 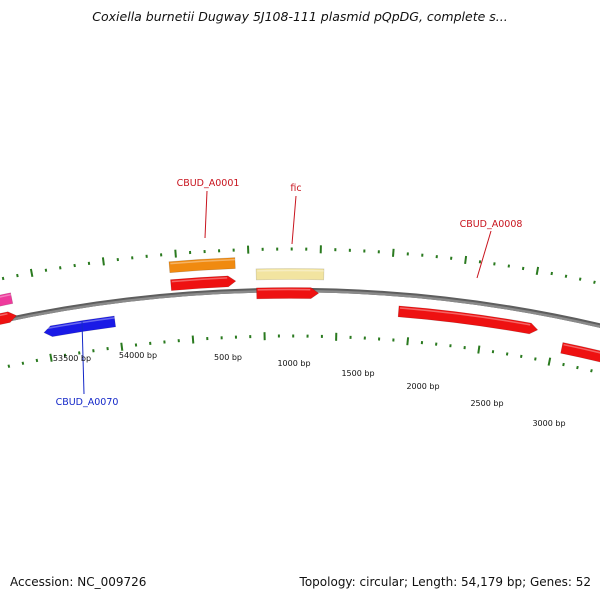 What do you see at coordinates (6, 295) in the screenshot?
I see `pink-gene-highlight` at bounding box center [6, 295].